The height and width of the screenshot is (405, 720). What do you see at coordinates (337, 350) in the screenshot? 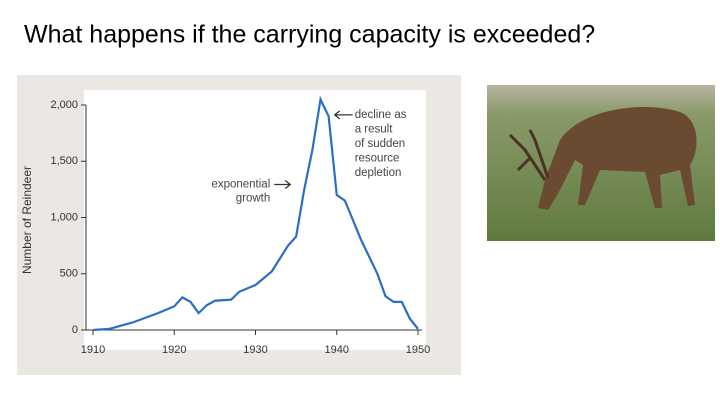
I see `x-tick-label: 1940` at bounding box center [337, 350].